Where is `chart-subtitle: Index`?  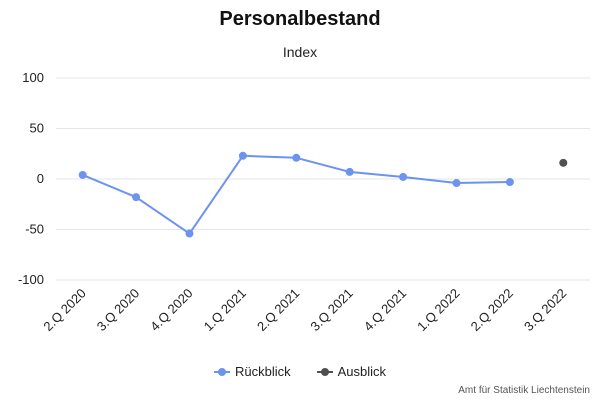
chart-subtitle: Index is located at coordinates (300, 52).